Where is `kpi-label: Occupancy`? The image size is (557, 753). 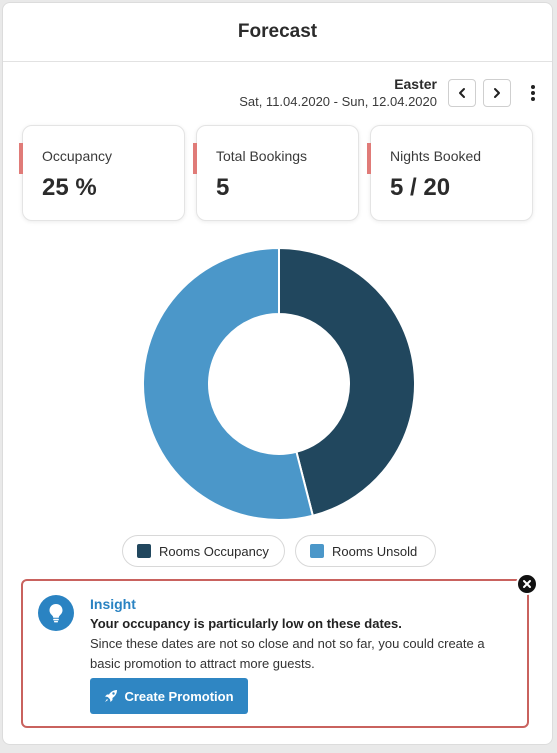 kpi-label: Occupancy is located at coordinates (77, 156).